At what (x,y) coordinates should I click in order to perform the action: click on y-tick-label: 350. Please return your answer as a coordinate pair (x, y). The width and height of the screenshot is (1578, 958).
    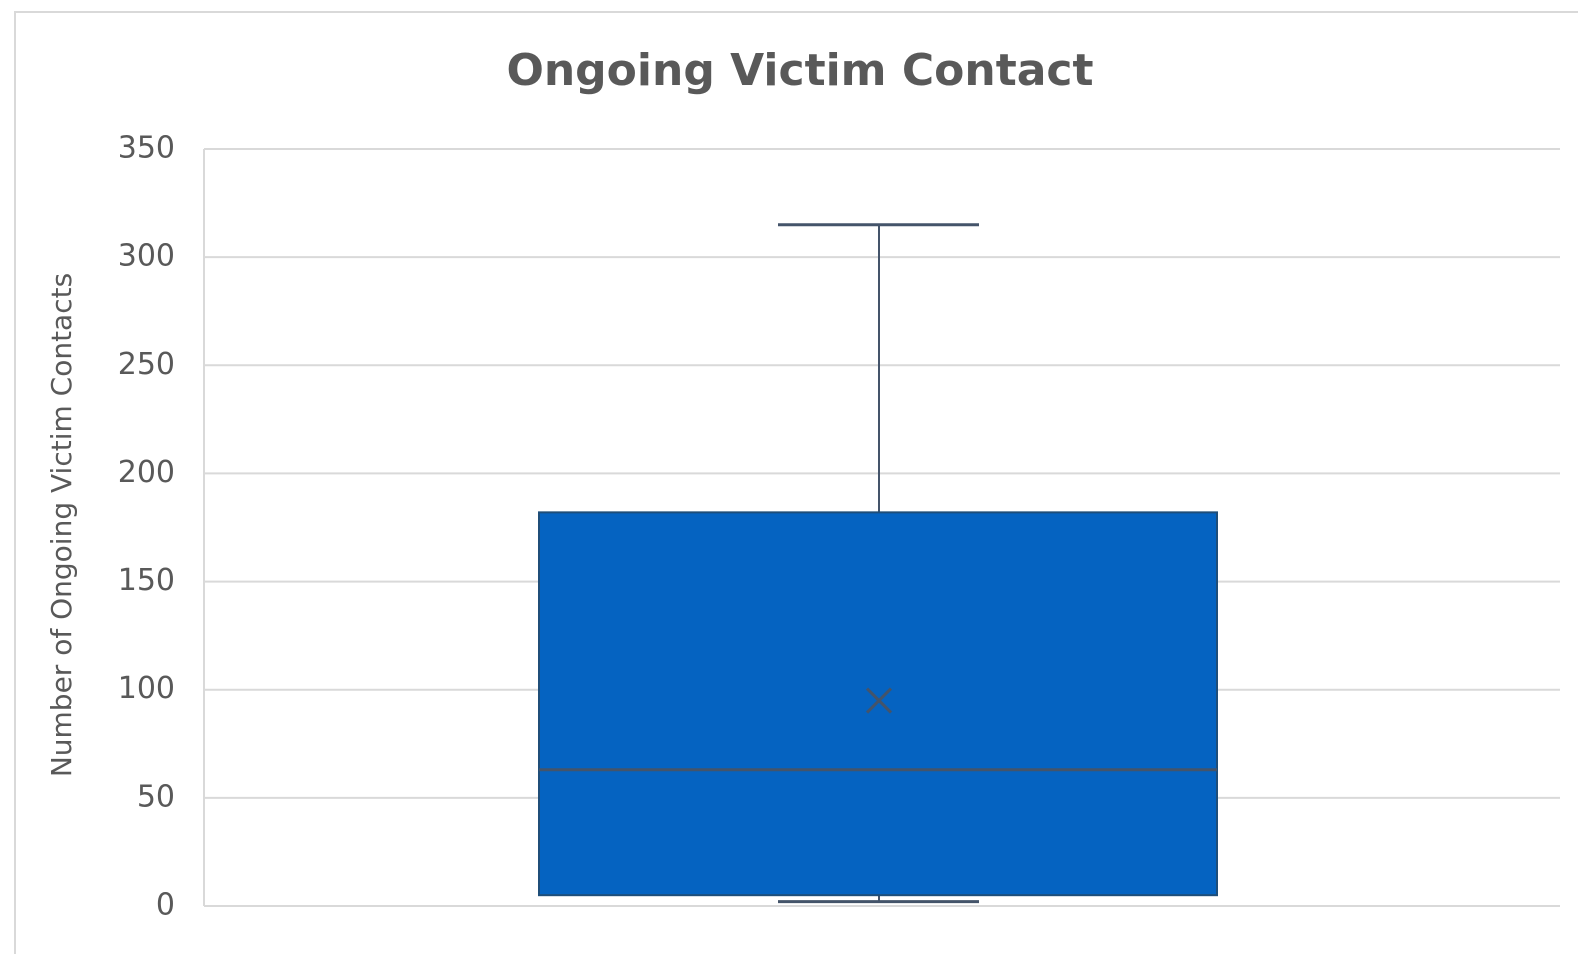
    Looking at the image, I should click on (146, 148).